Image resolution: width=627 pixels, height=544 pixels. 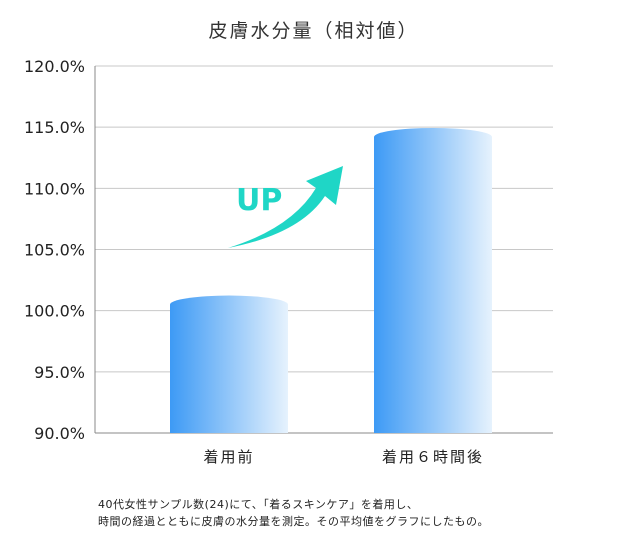 What do you see at coordinates (228, 457) in the screenshot?
I see `category-label: 着用前` at bounding box center [228, 457].